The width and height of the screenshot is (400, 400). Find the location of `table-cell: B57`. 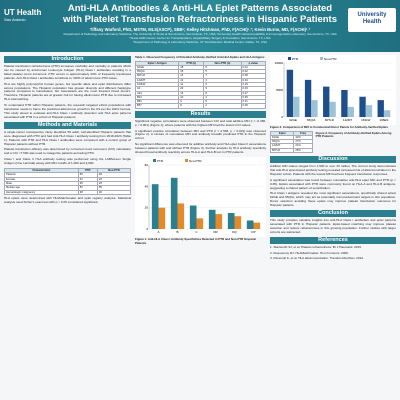

table-cell: B57 is located at coordinates (157, 106).